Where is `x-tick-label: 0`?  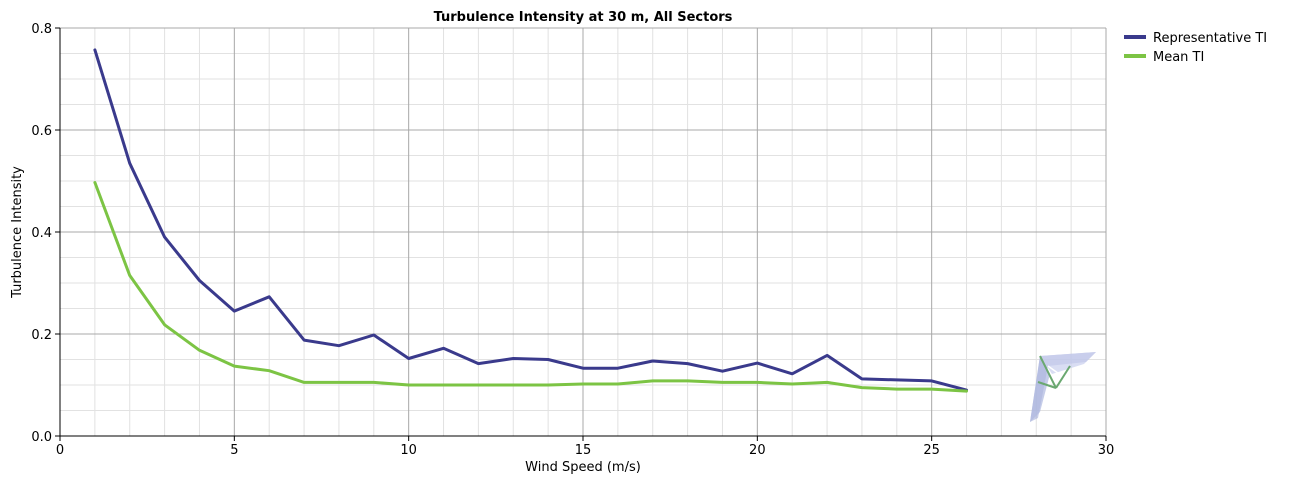
x-tick-label: 0 is located at coordinates (60, 450).